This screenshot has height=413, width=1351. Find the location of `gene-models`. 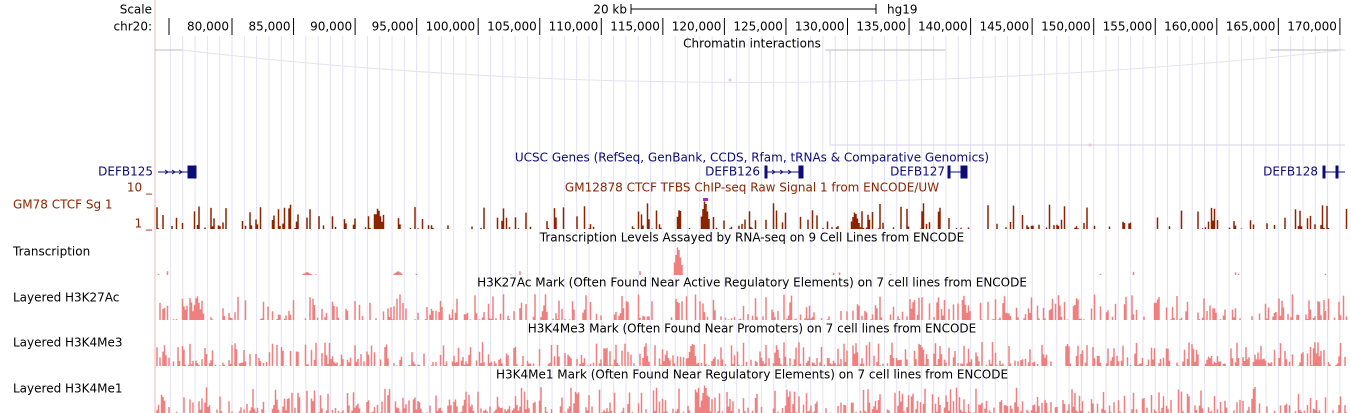

gene-models is located at coordinates (751, 172).